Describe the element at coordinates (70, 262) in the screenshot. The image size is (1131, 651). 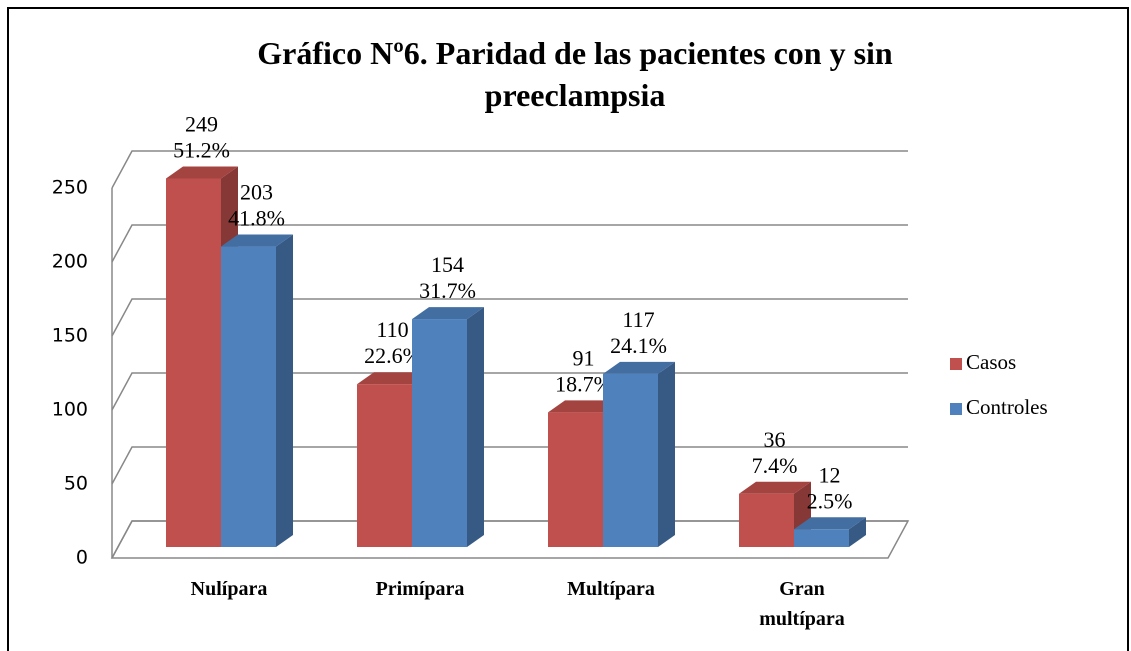
I see `y-tick-label: 200` at that location.